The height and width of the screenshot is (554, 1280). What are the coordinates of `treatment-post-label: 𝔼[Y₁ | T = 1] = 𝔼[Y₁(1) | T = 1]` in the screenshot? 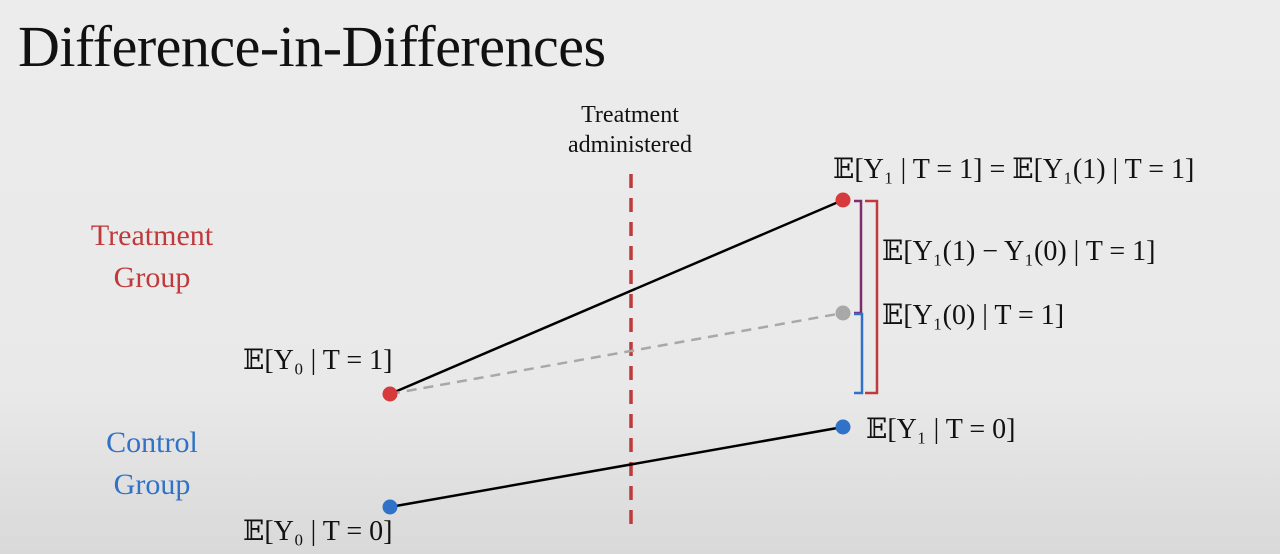 It's located at (1014, 169).